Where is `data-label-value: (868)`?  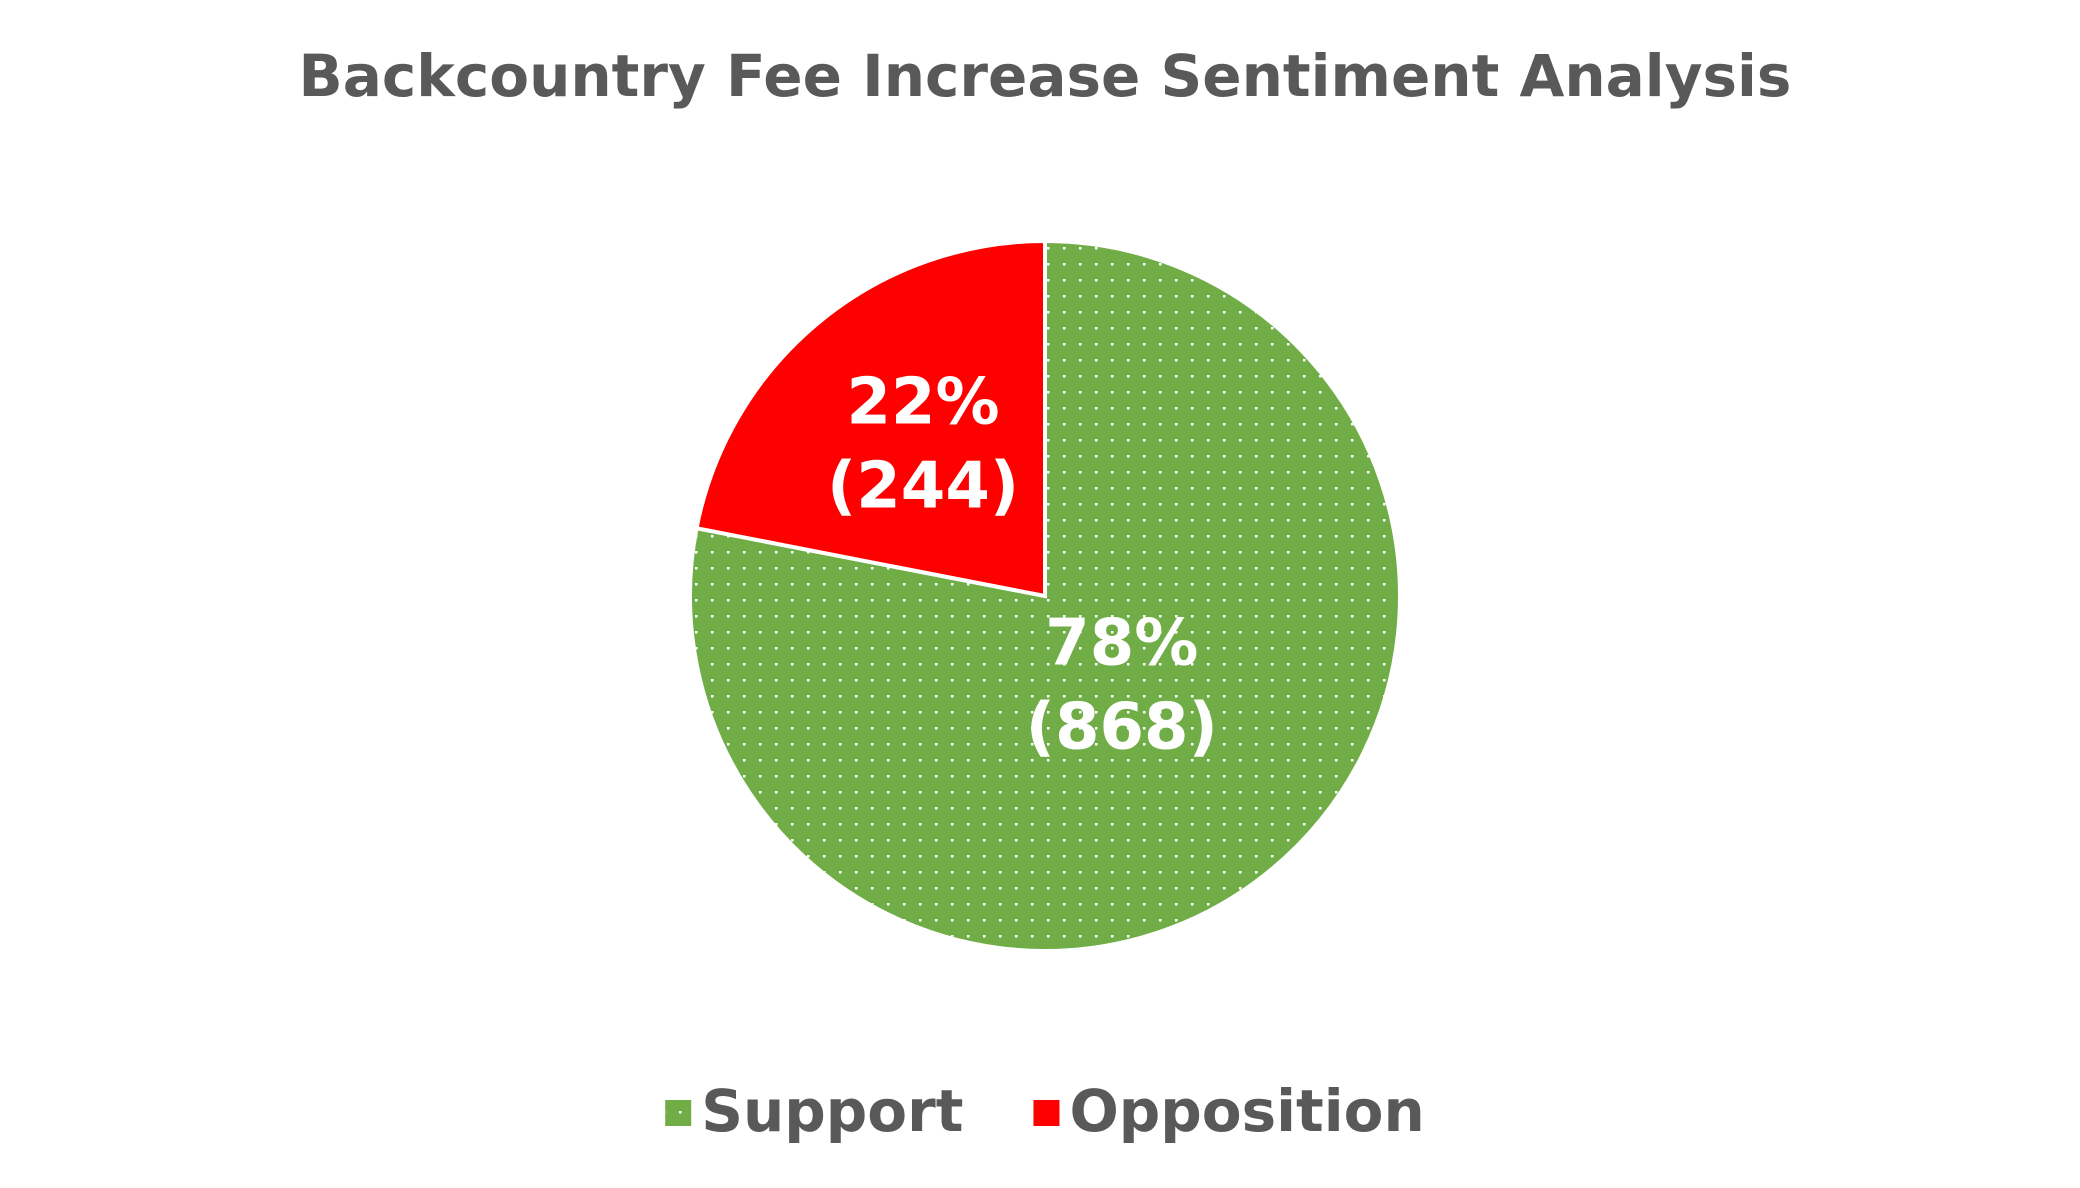 data-label-value: (868) is located at coordinates (1122, 728).